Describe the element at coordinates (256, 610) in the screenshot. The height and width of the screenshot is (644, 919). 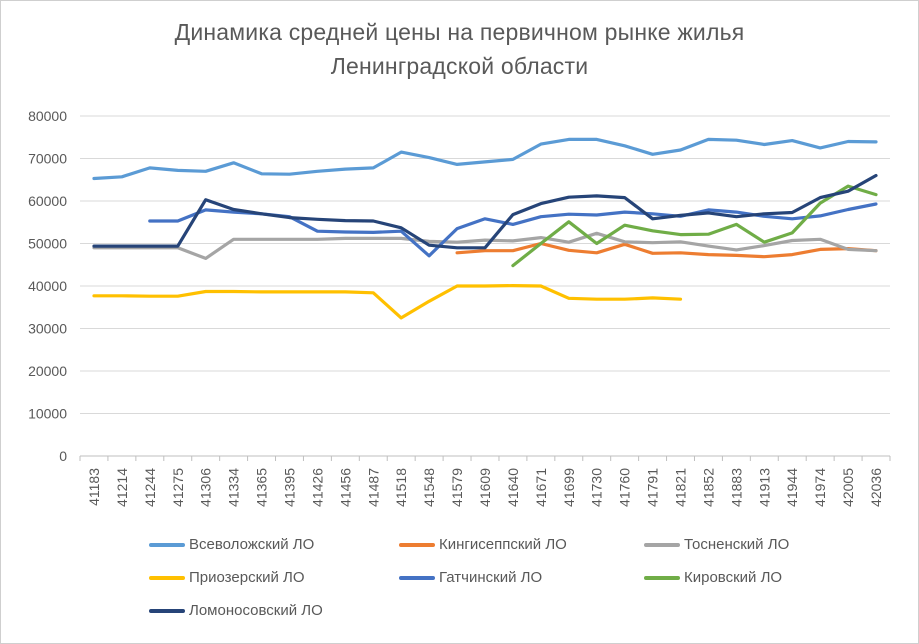
I see `legend-label-lomonosovsky: Ломоносовский ЛО` at that location.